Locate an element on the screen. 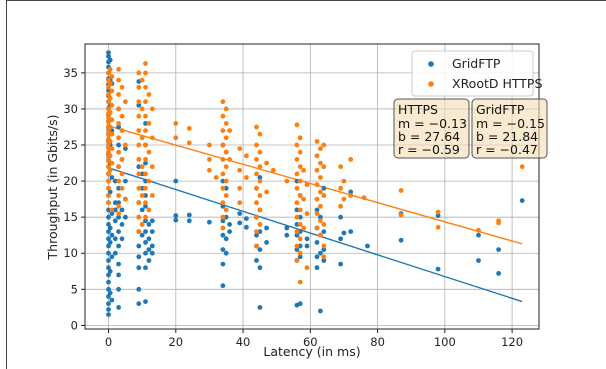 The height and width of the screenshot is (369, 606). legend-marker-xrootd is located at coordinates (431, 84).